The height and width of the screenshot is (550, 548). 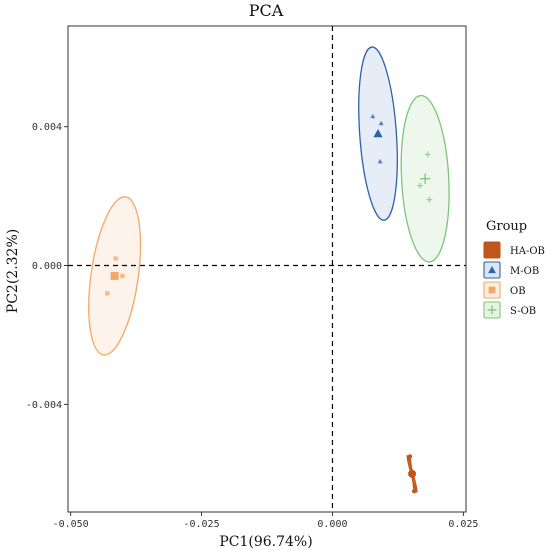 What do you see at coordinates (412, 473) in the screenshot?
I see `centroid-ha-ob` at bounding box center [412, 473].